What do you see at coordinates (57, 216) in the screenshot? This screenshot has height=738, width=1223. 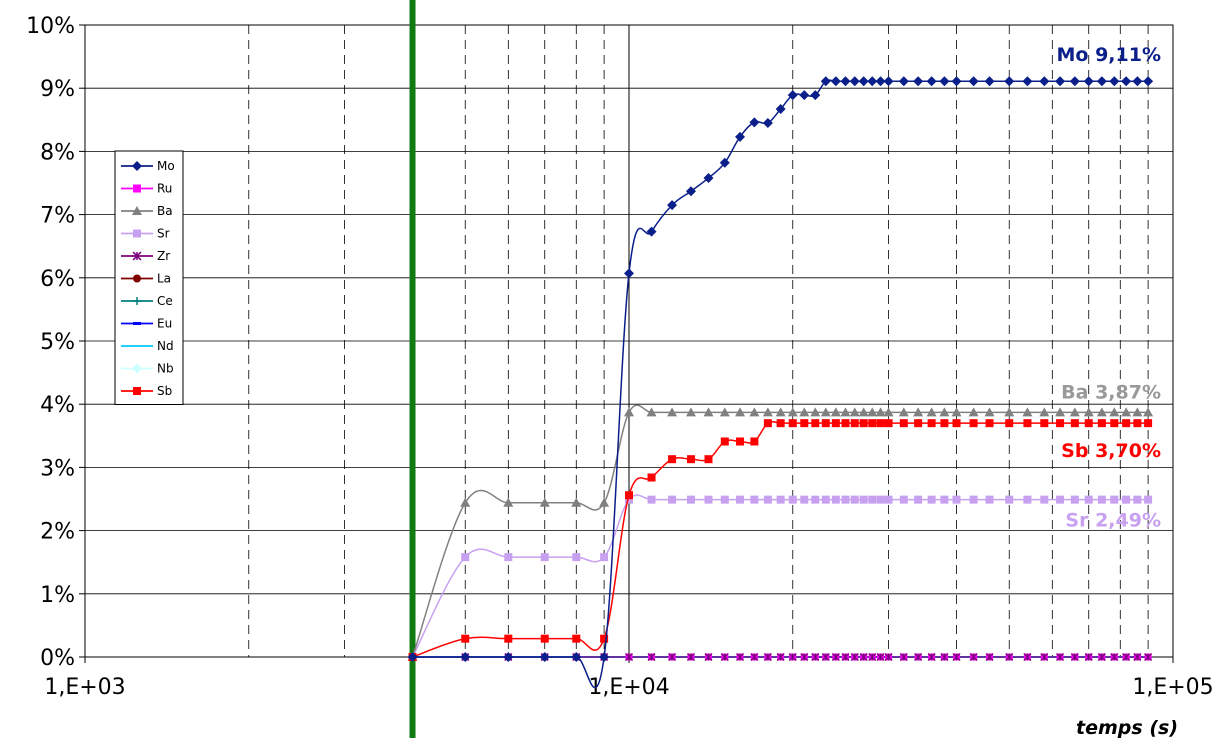 I see `y-tick-label: 7%` at bounding box center [57, 216].